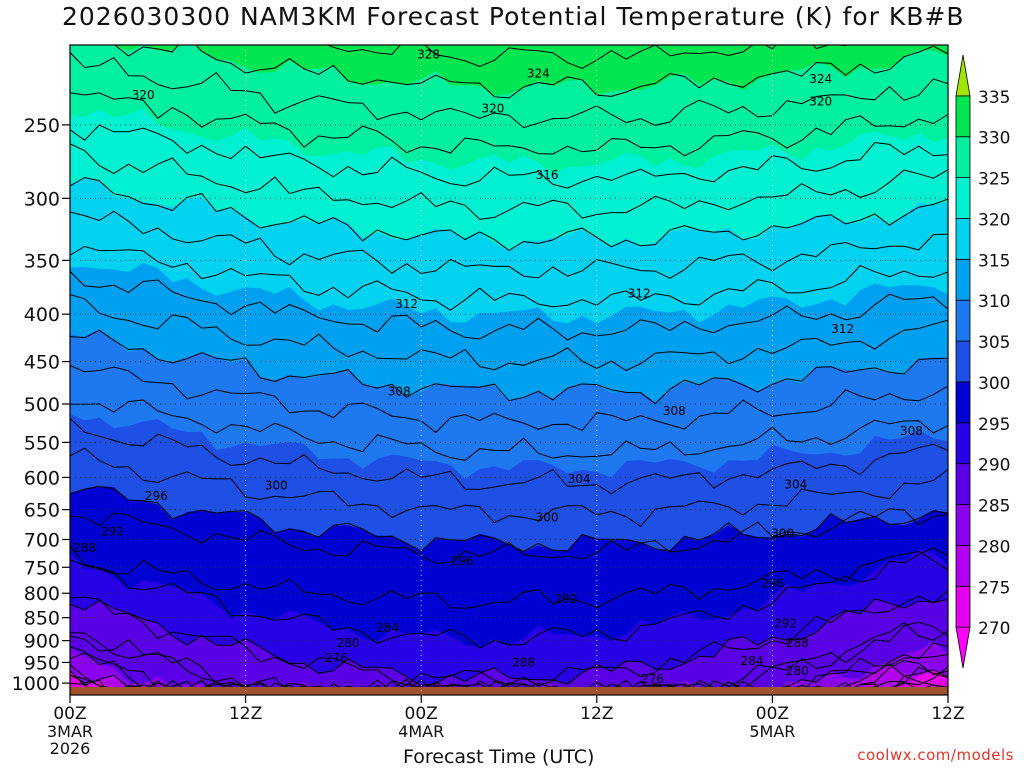 This screenshot has height=768, width=1024. I want to click on contour-label-17: 300, so click(782, 534).